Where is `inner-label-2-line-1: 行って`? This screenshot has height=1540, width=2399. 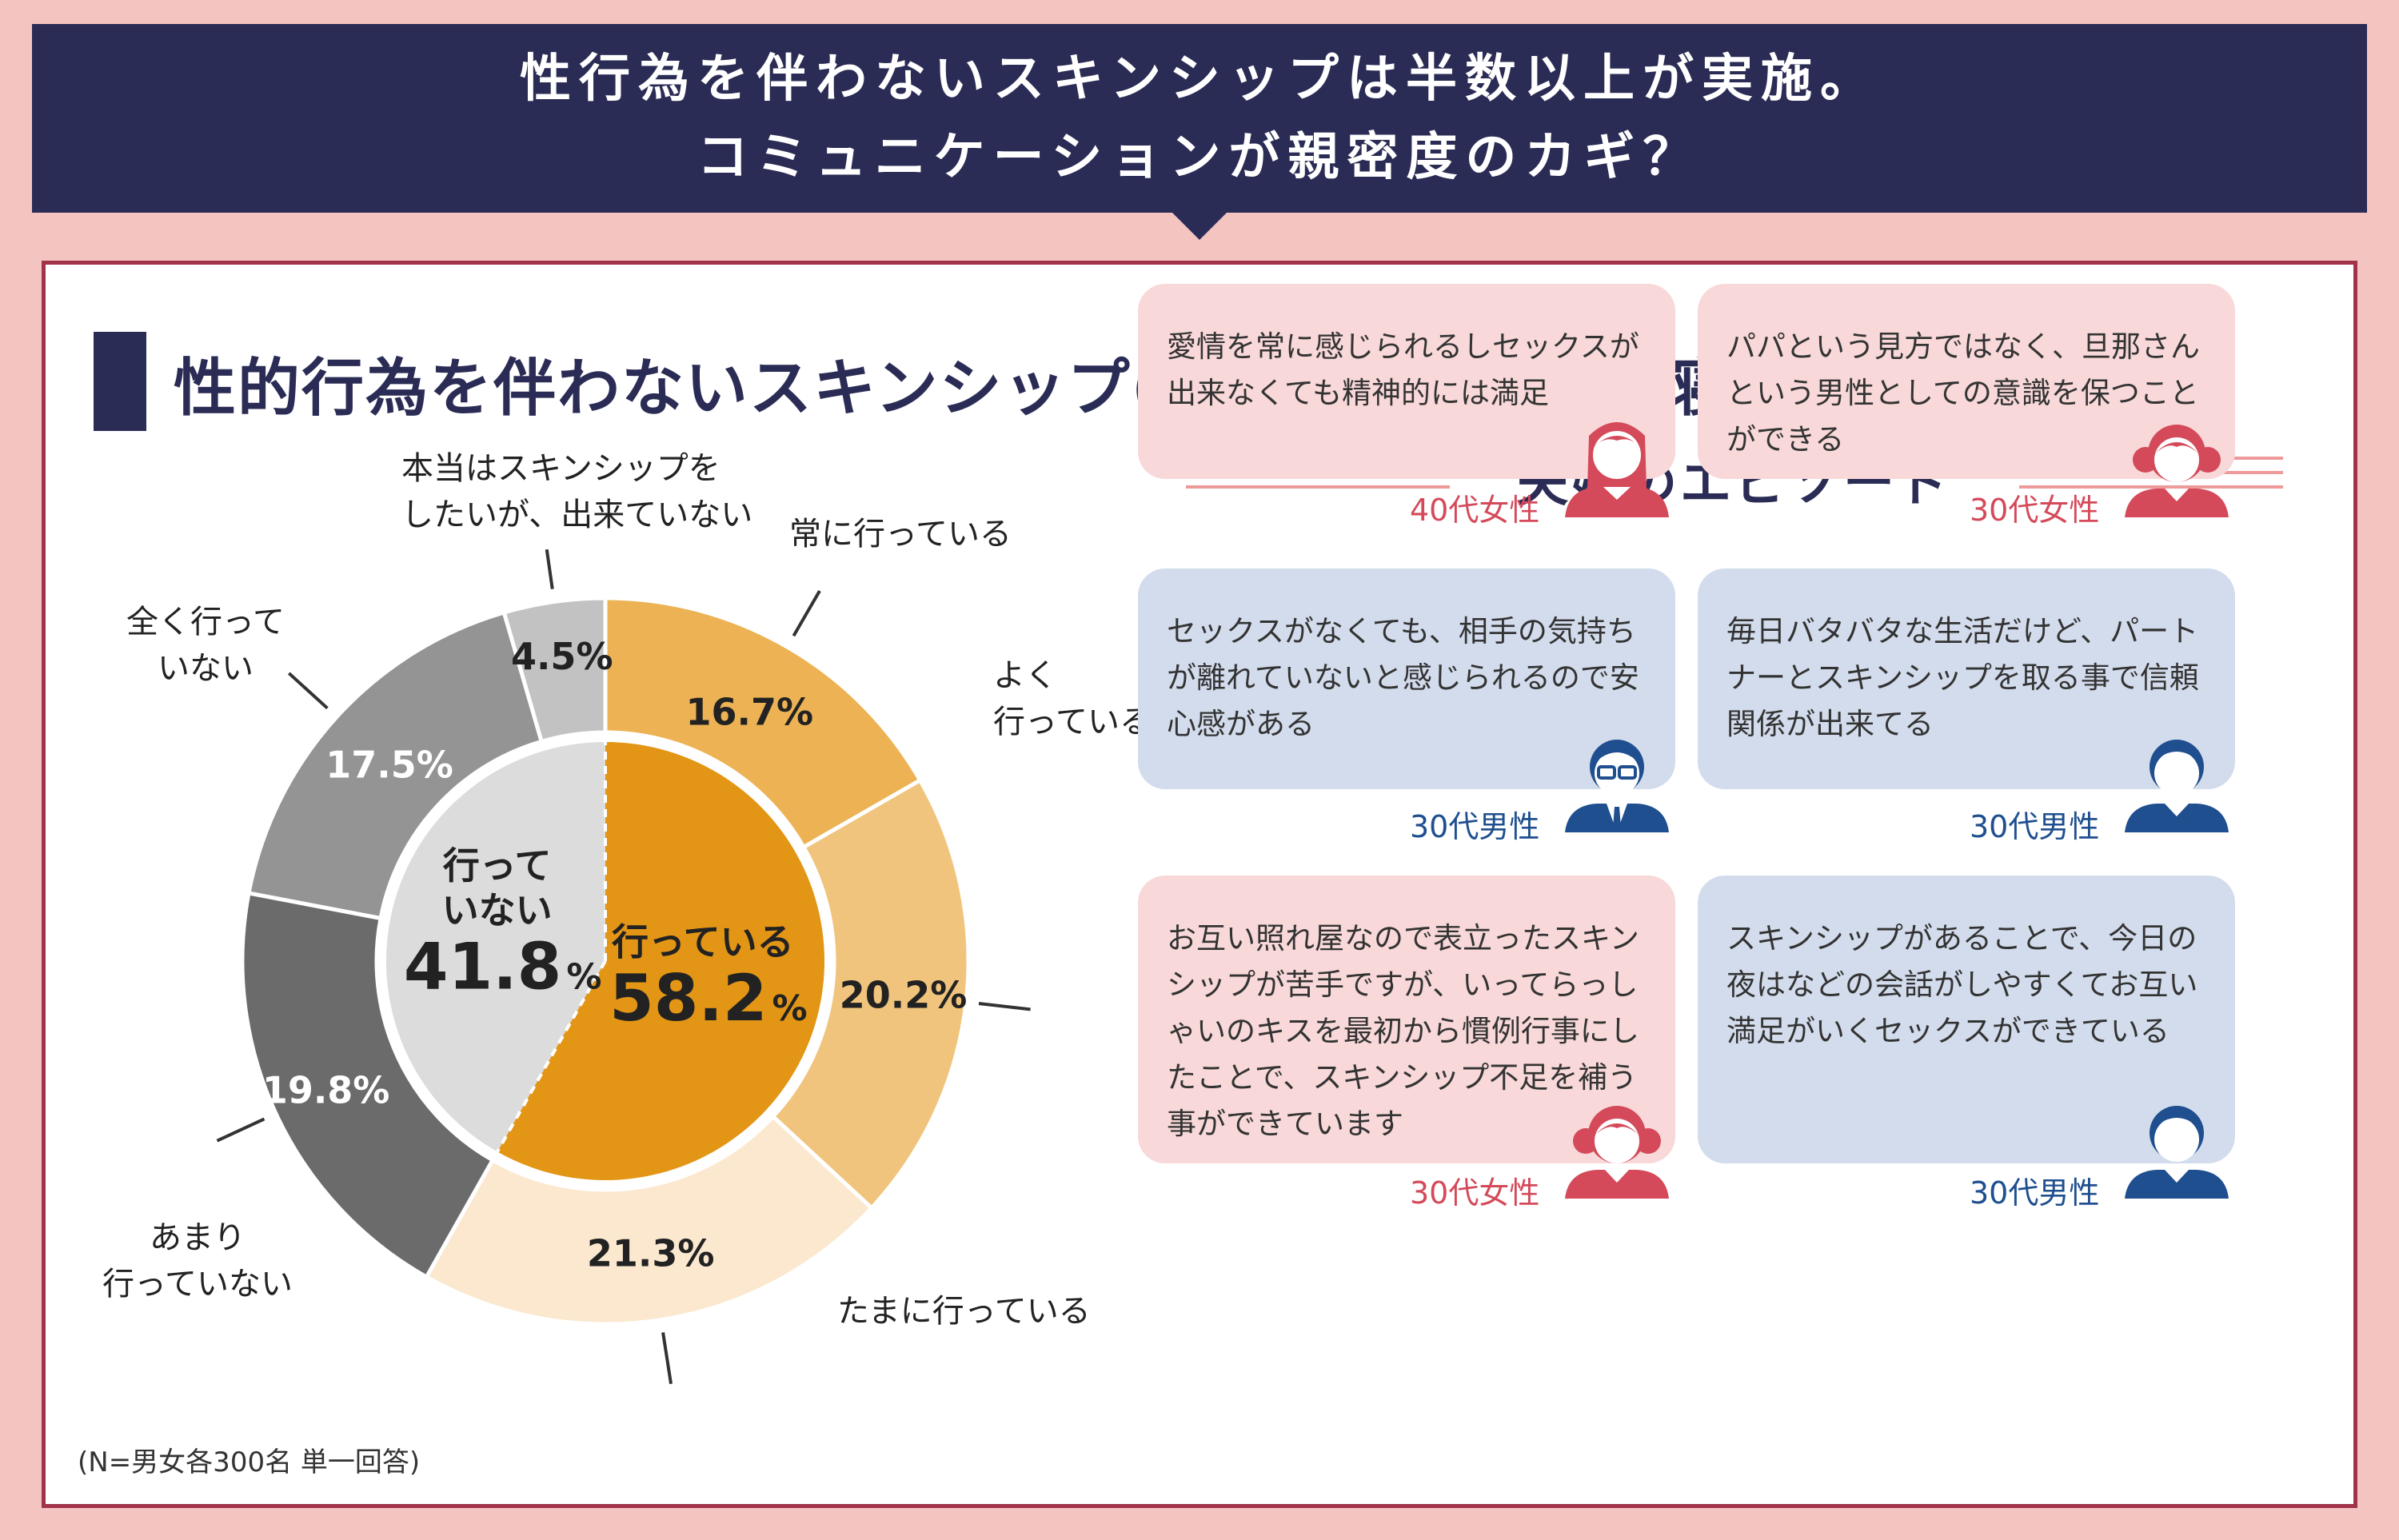 inner-label-2-line-1: 行って is located at coordinates (498, 865).